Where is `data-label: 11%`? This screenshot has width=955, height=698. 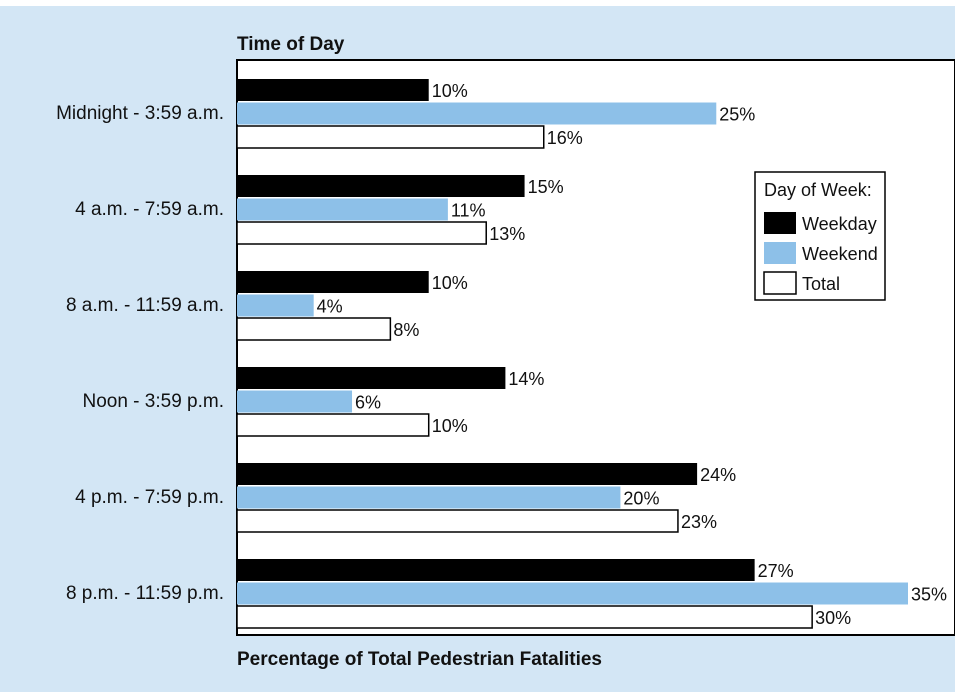 data-label: 11% is located at coordinates (468, 211).